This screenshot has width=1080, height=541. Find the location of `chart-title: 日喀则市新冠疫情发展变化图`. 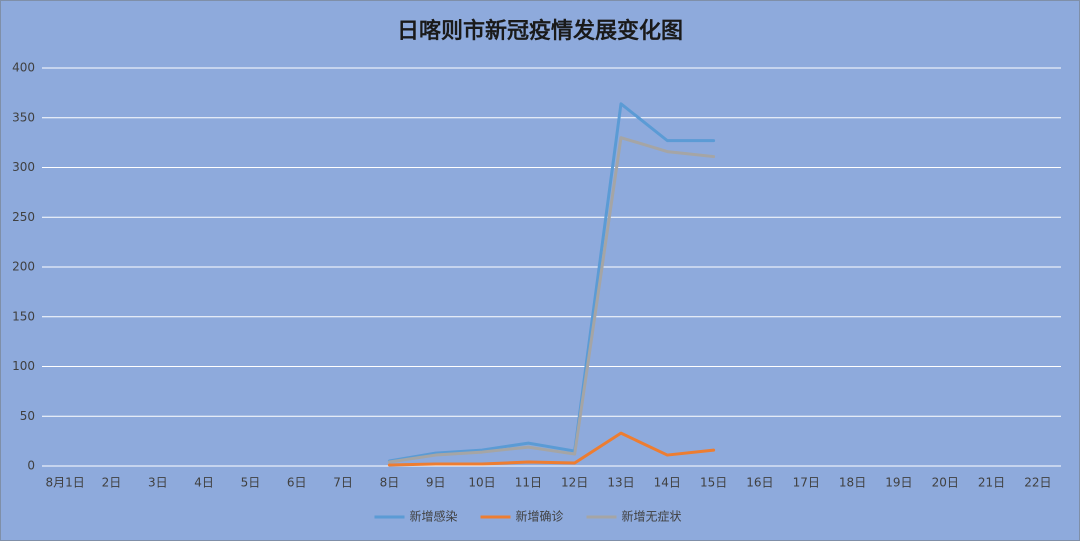

chart-title: 日喀则市新冠疫情发展变化图 is located at coordinates (540, 31).